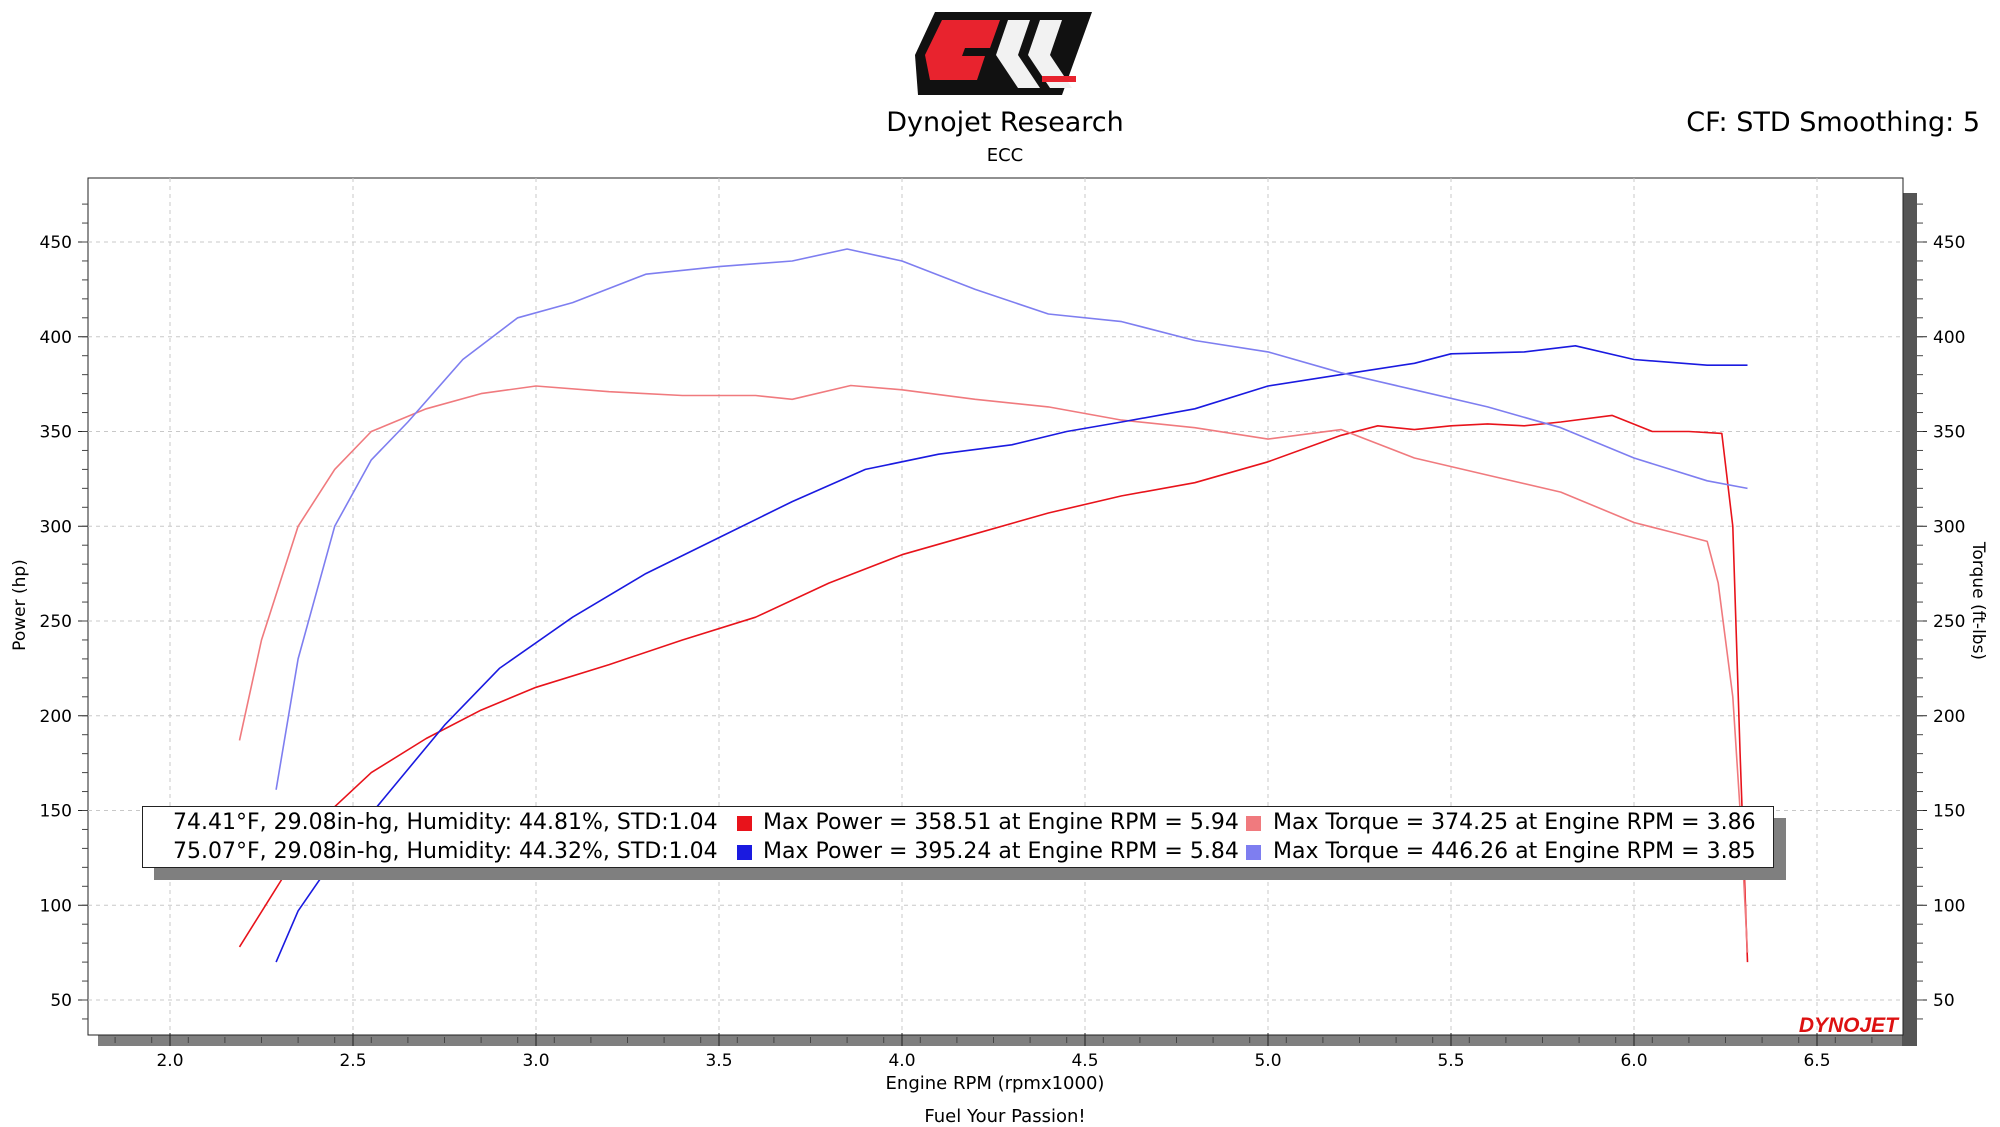  I want to click on y-tick-label-right: 400, so click(1949, 338).